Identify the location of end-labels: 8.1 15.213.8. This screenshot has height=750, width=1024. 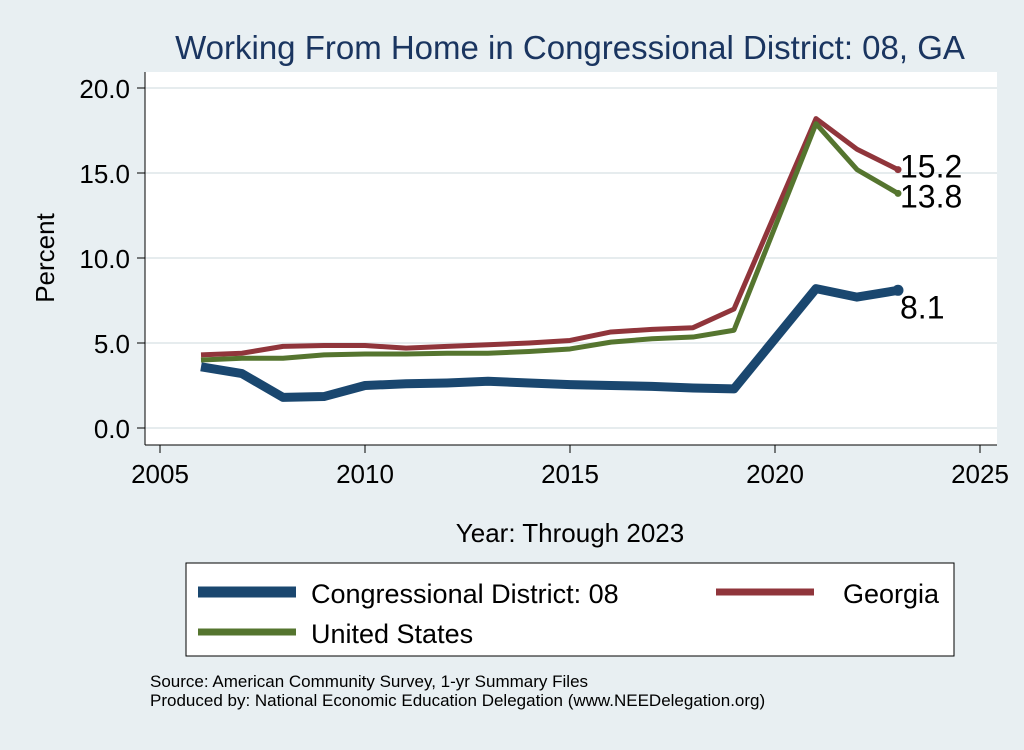
(931, 237).